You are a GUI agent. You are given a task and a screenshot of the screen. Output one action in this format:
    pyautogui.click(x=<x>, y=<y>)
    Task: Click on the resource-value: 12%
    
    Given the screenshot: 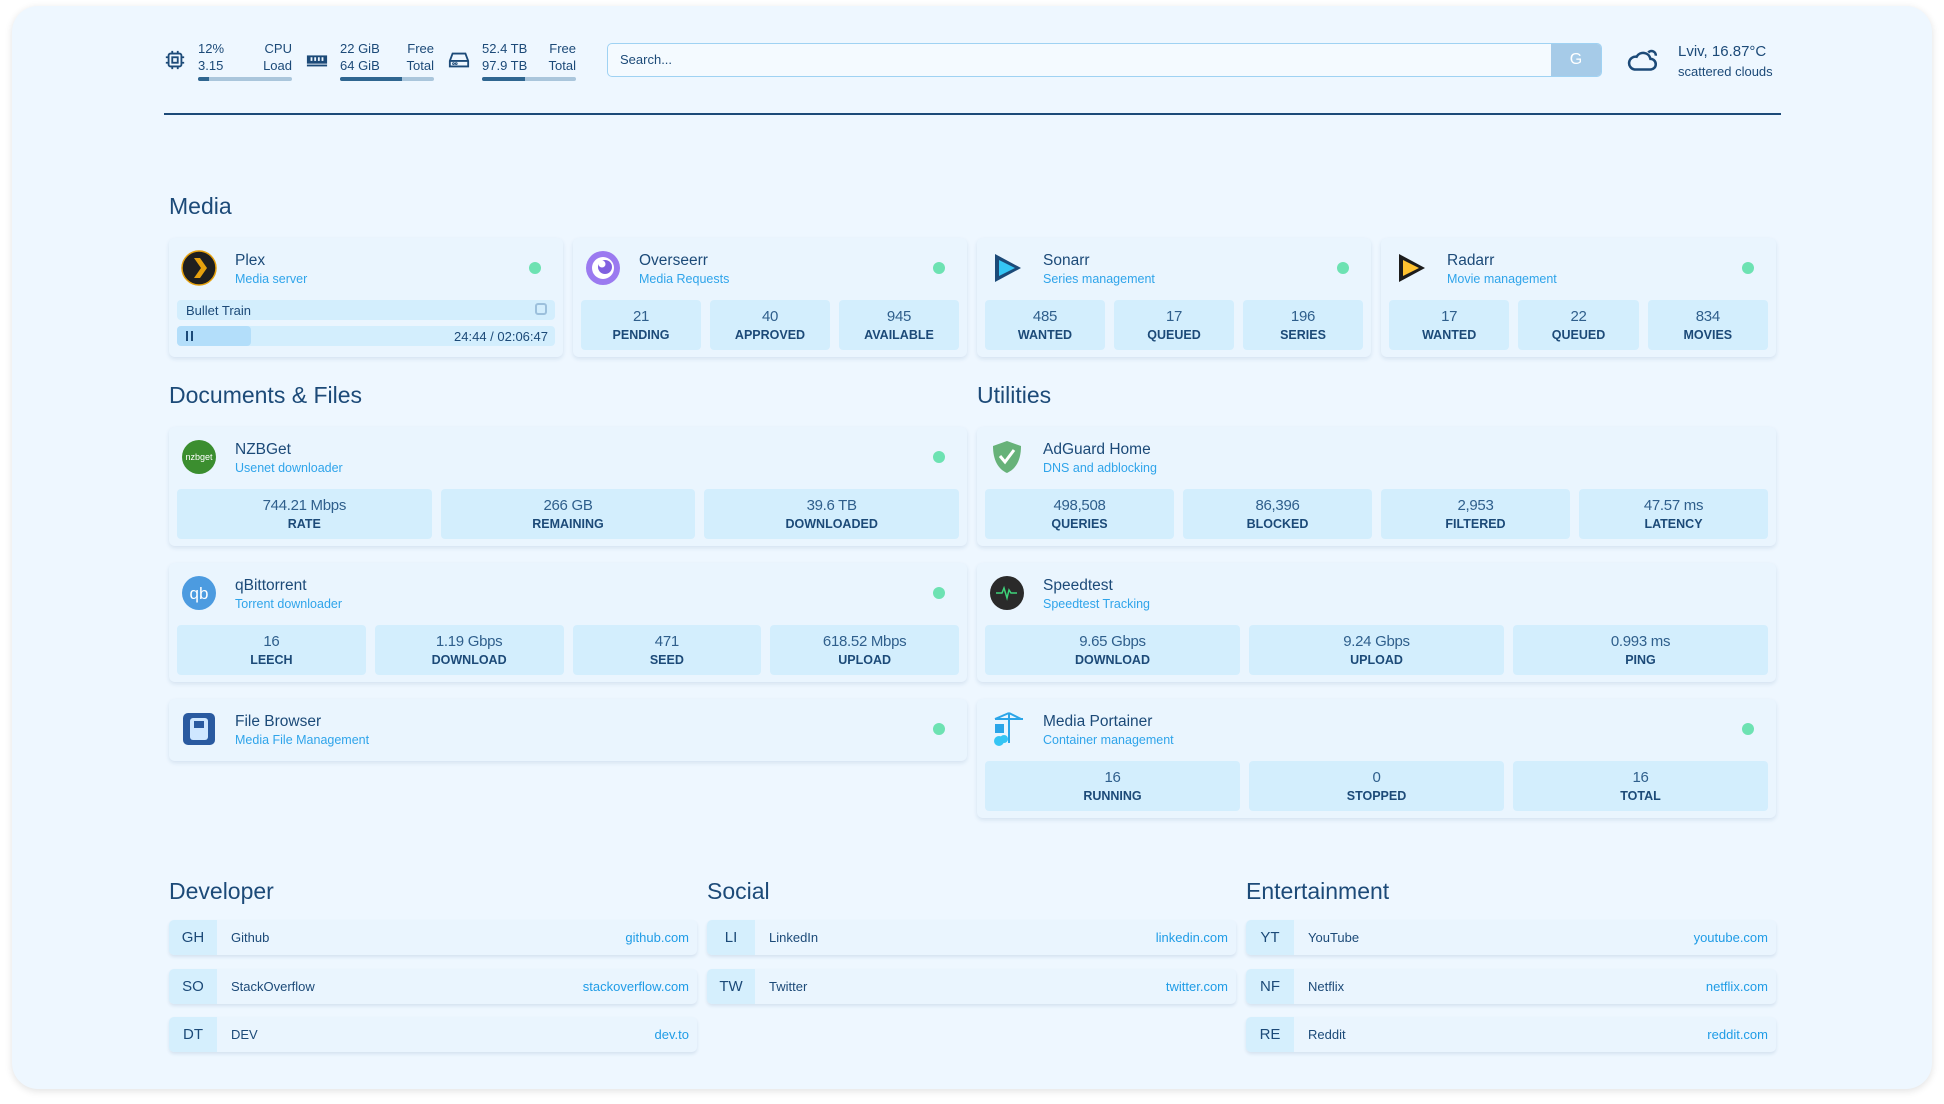 What is the action you would take?
    pyautogui.click(x=211, y=48)
    